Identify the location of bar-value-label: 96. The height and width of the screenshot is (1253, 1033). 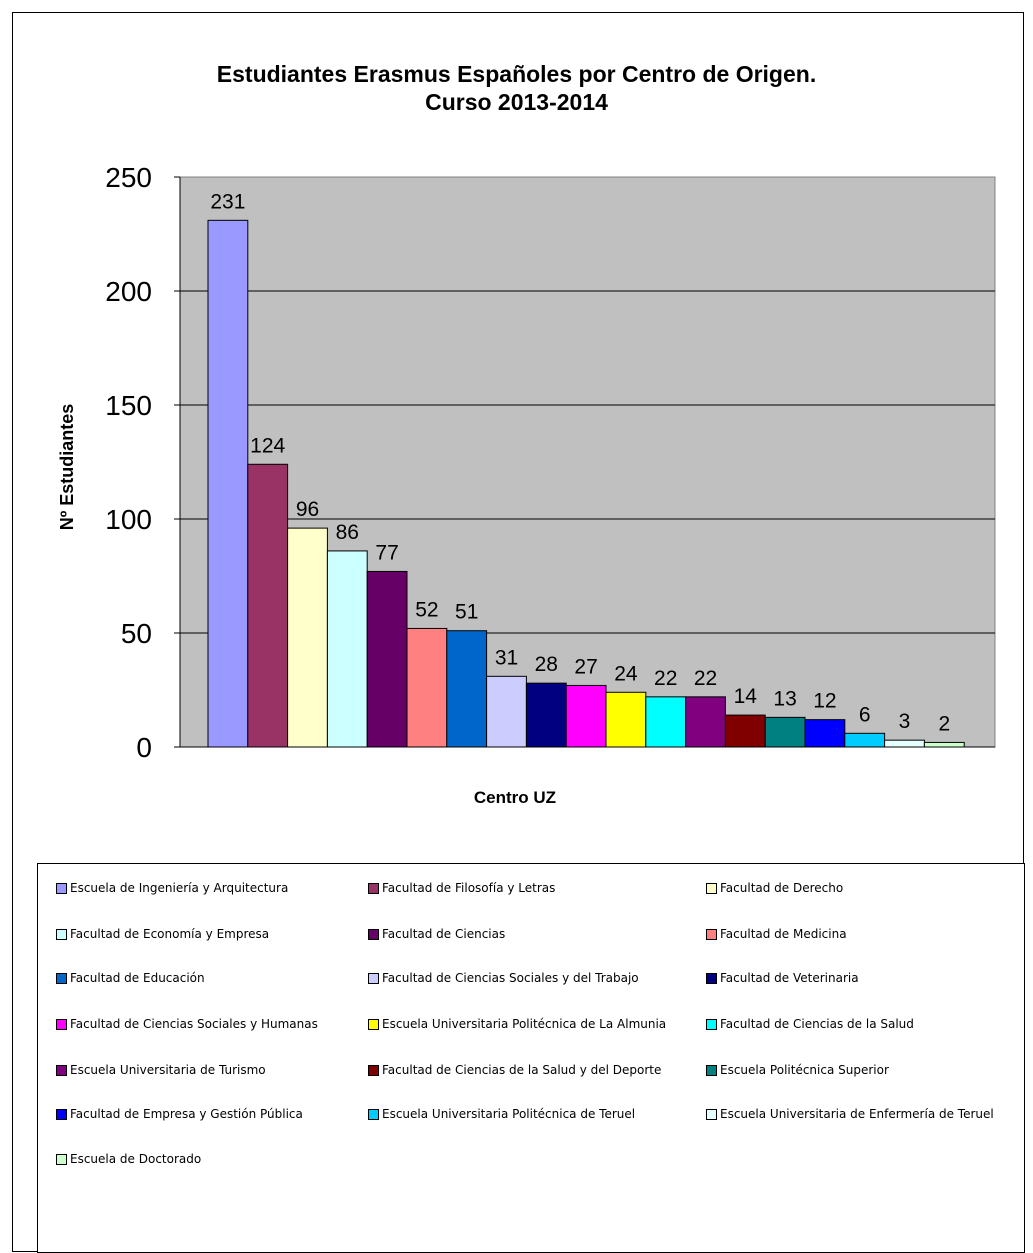
(307, 509).